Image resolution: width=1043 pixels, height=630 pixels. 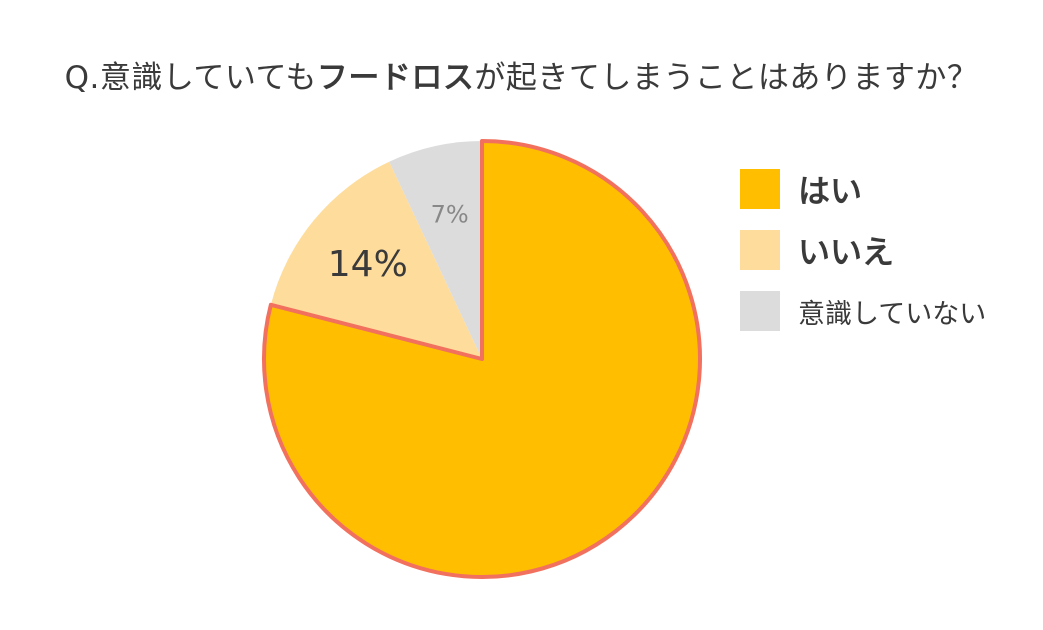 What do you see at coordinates (450, 214) in the screenshot?
I see `data-label-unaware: 7%` at bounding box center [450, 214].